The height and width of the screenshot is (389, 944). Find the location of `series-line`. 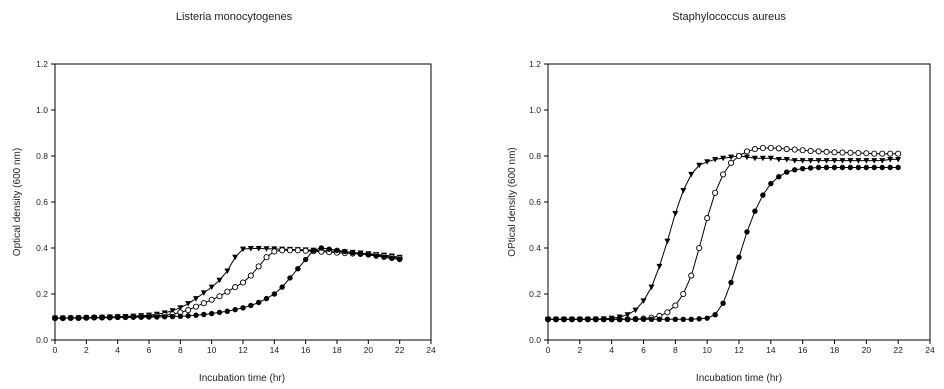

series-line is located at coordinates (227, 283).